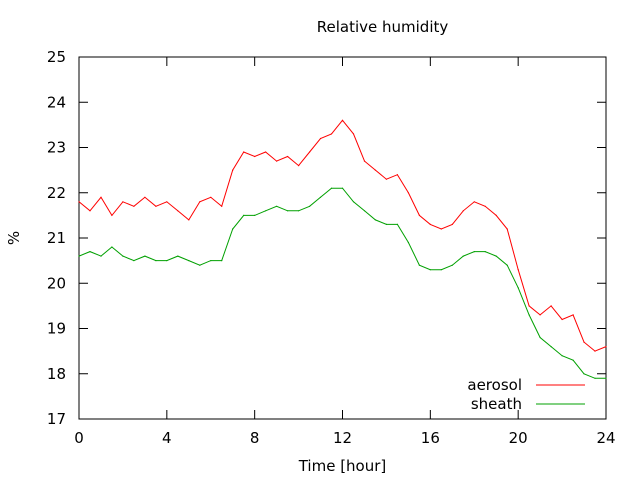  What do you see at coordinates (56, 374) in the screenshot?
I see `y-tick-label: 18` at bounding box center [56, 374].